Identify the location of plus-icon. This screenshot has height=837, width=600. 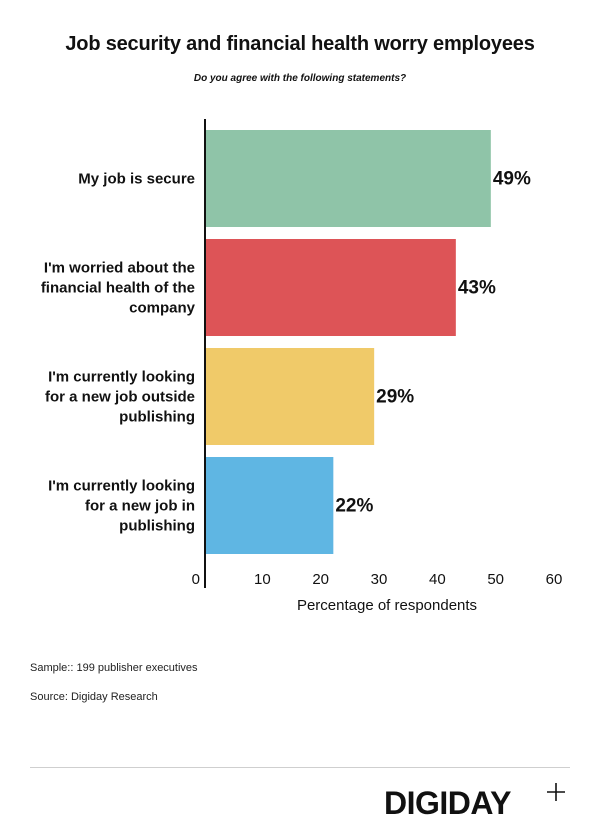
(556, 792).